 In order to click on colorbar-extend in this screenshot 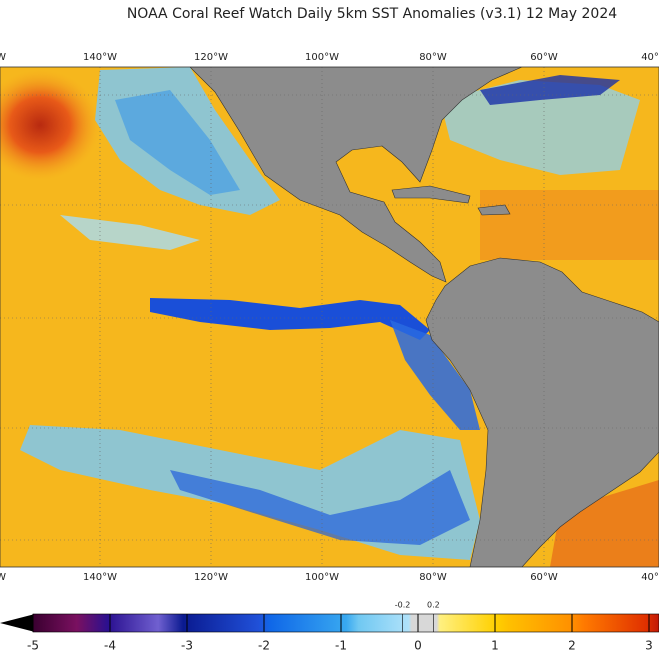, I will do `click(17, 623)`.